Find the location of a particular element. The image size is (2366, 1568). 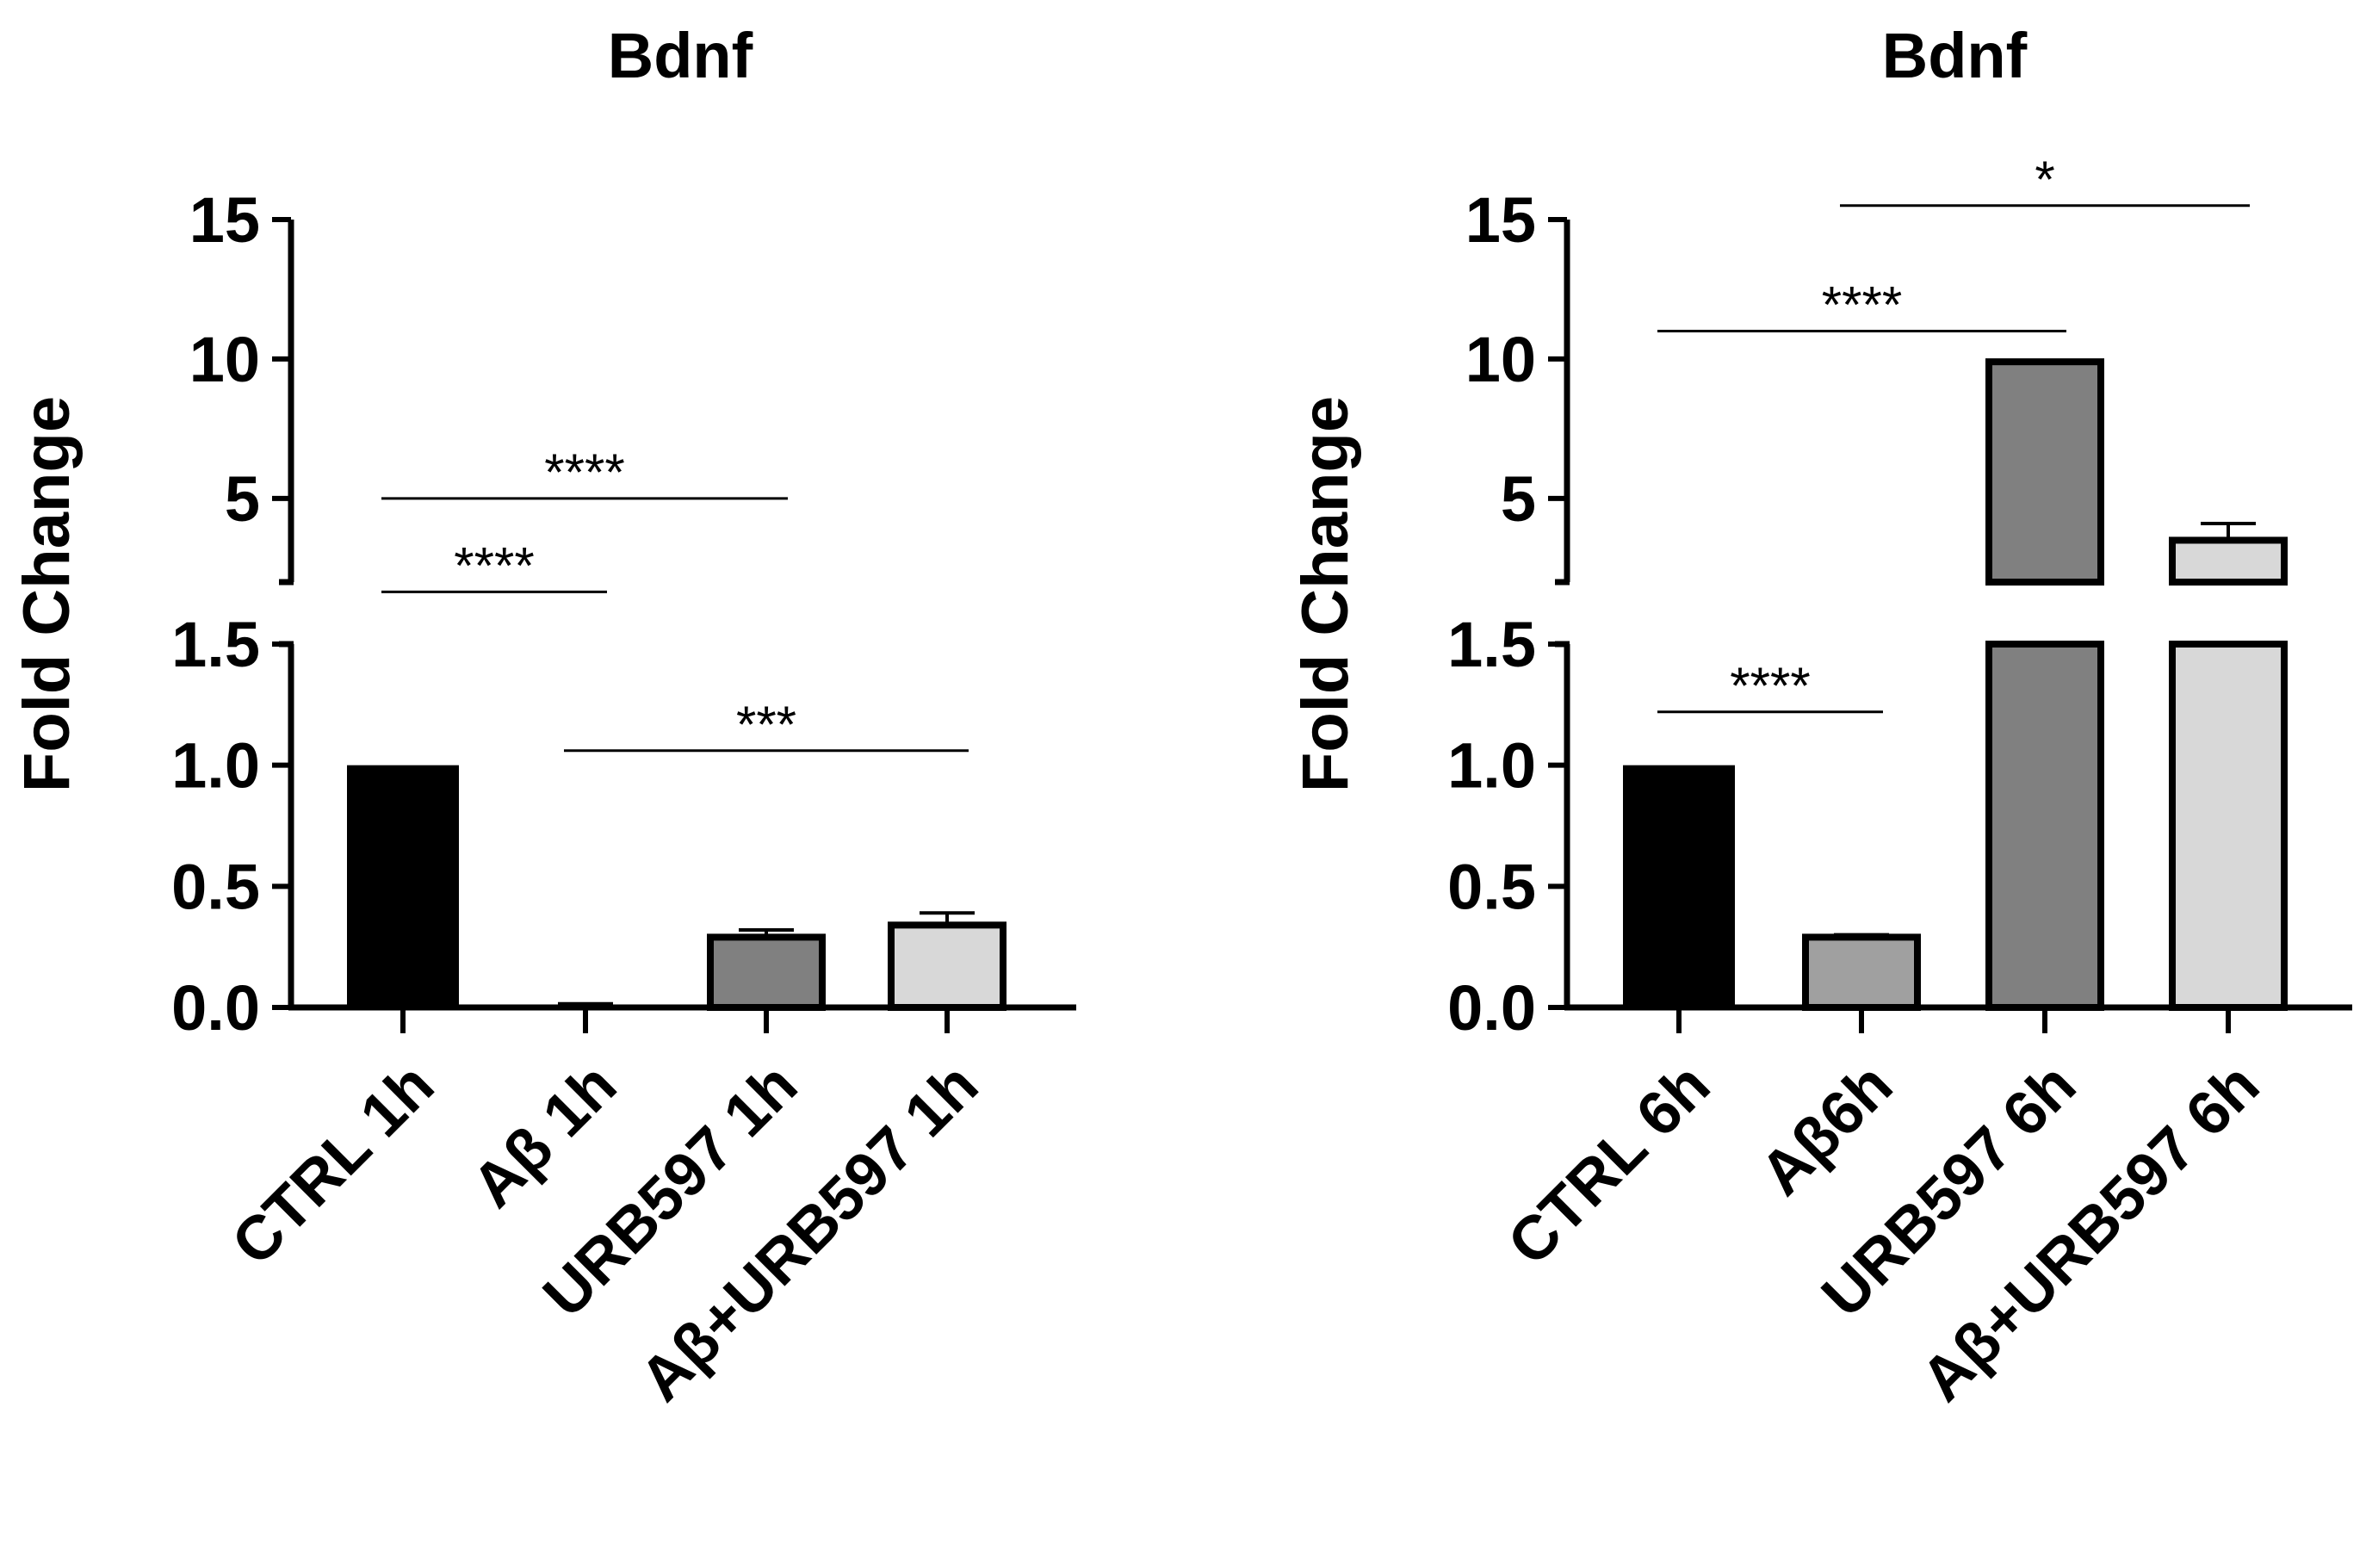

significance-label: *** is located at coordinates (766, 724).